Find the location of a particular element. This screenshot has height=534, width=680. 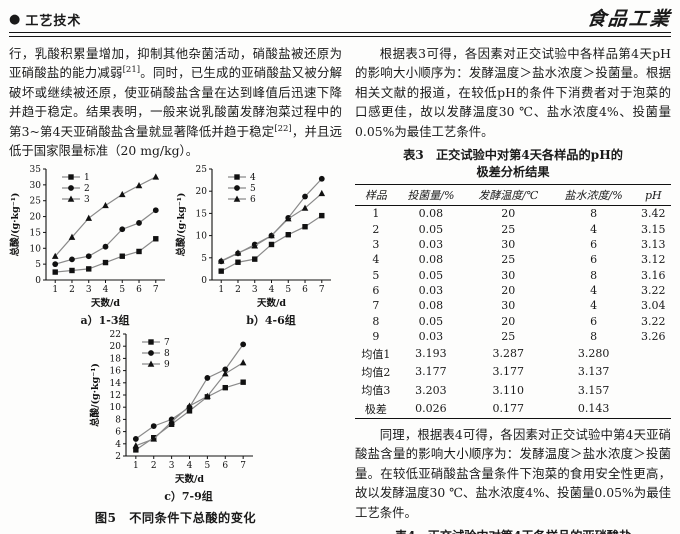

table3-title: 表3 正交试验中对第4天各样品的pH的 极差分析结果 is located at coordinates (513, 164).